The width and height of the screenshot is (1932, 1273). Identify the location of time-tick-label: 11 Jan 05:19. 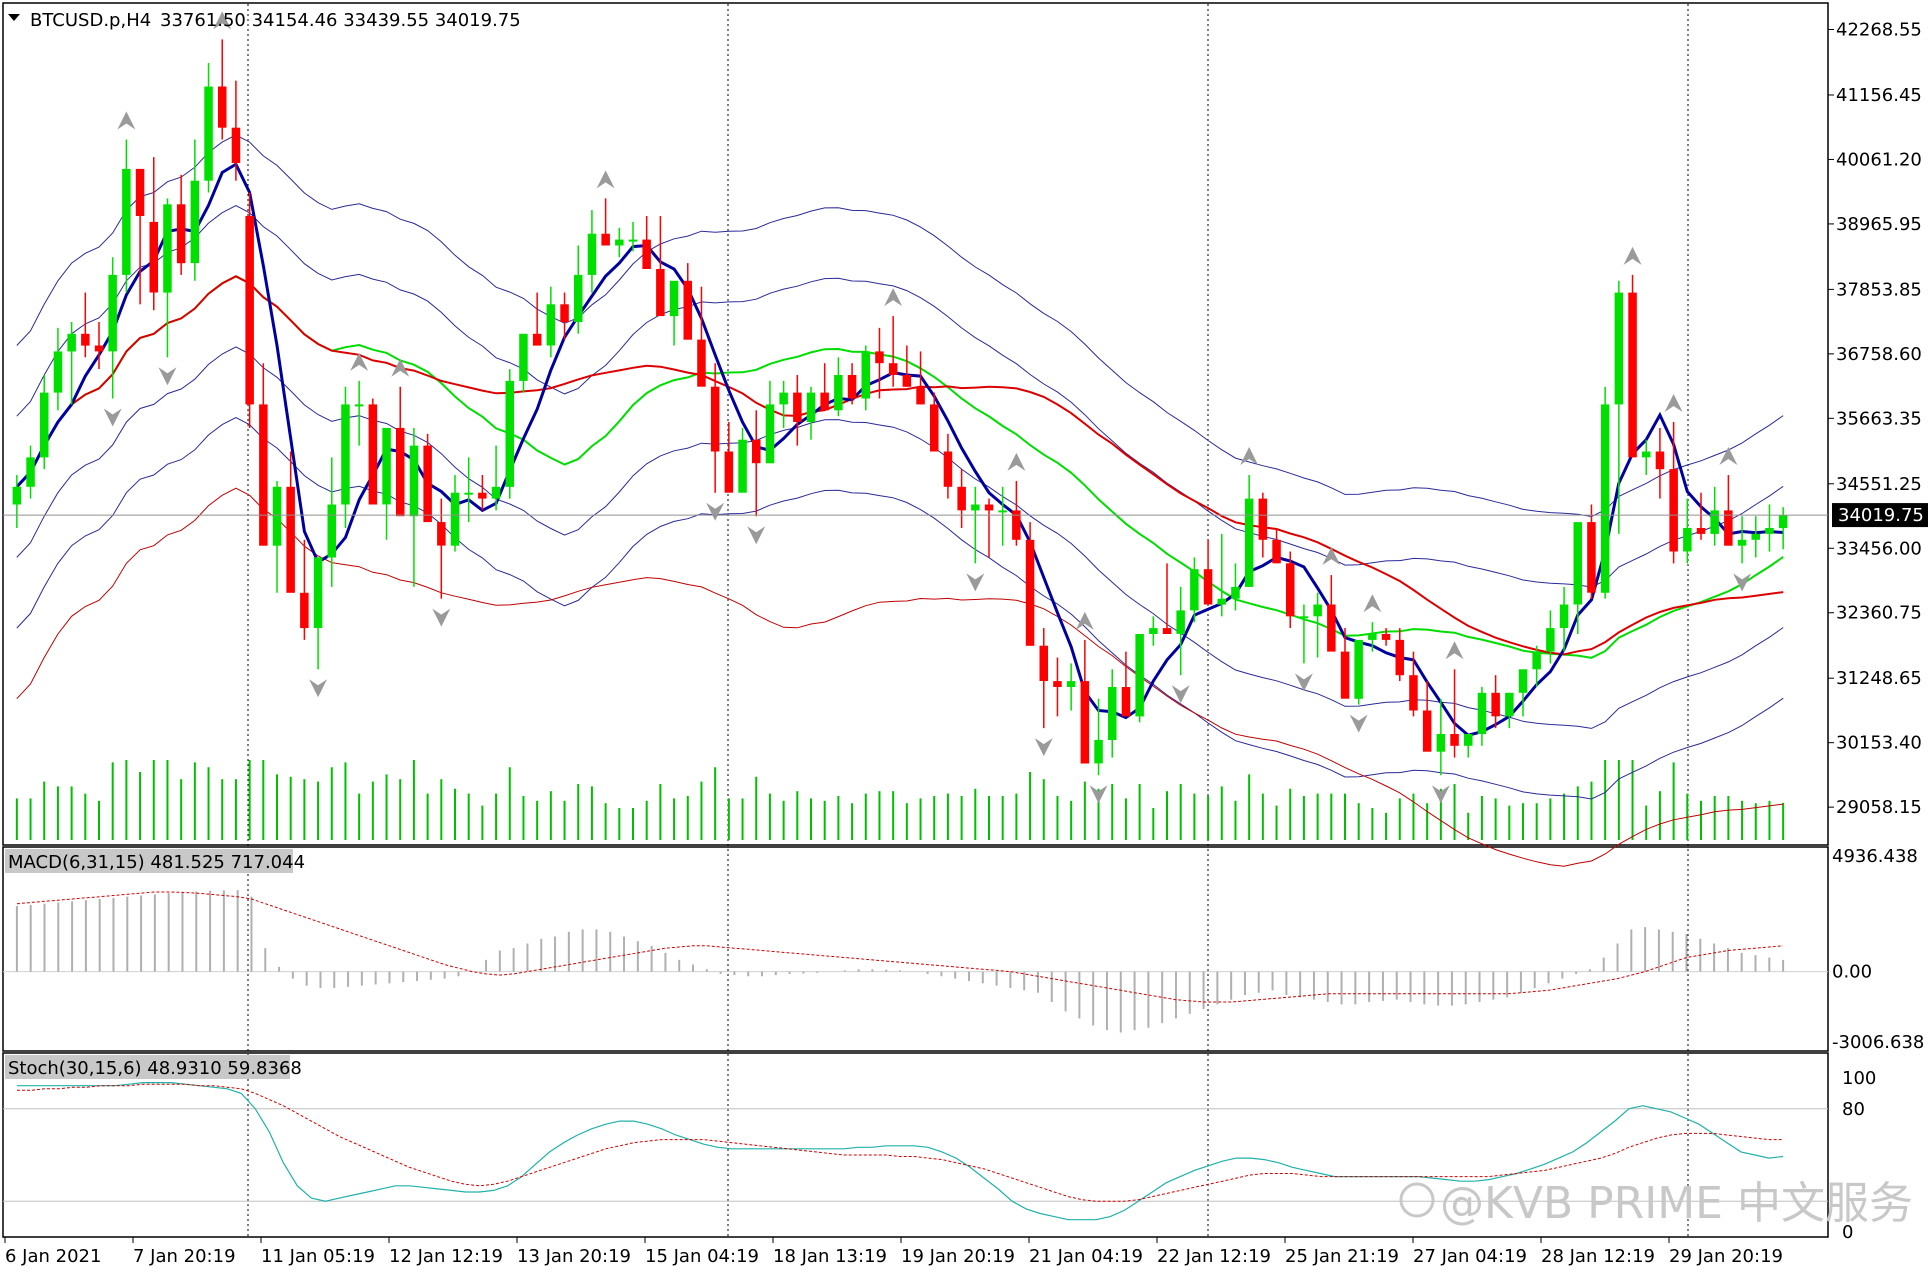
(318, 1256).